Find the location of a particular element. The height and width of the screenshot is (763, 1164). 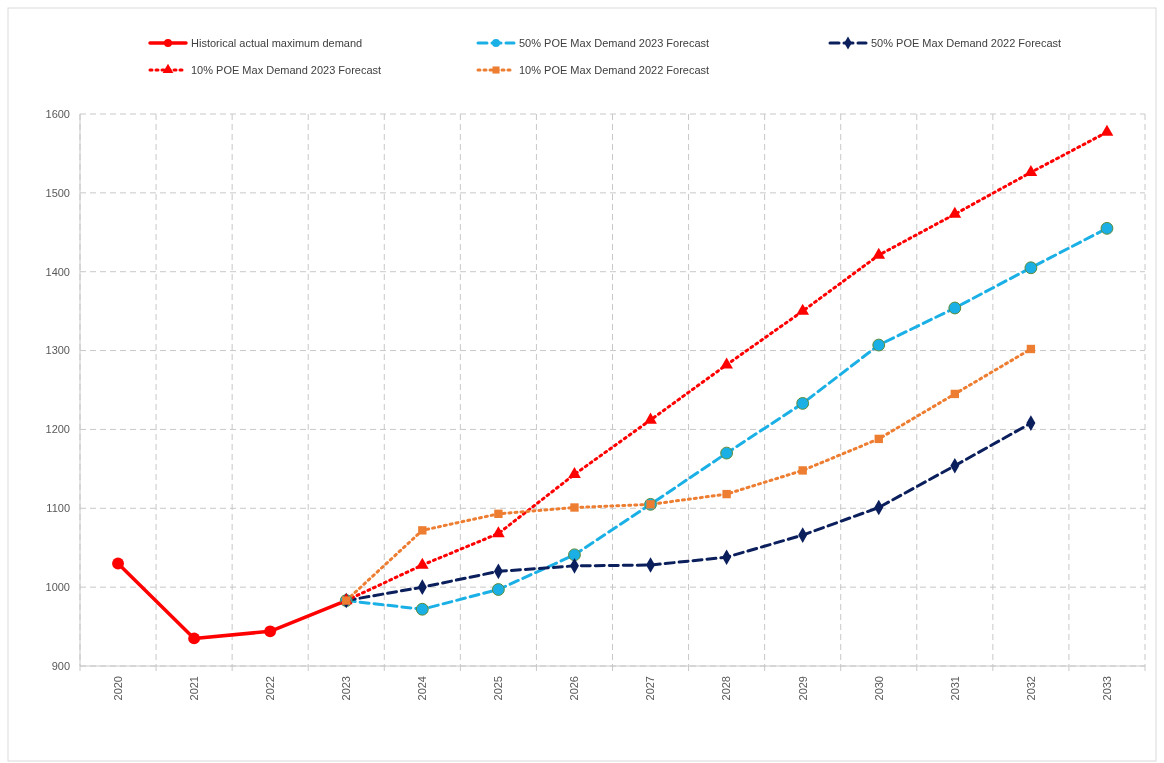

y-tick-label: 1600 is located at coordinates (57, 113).